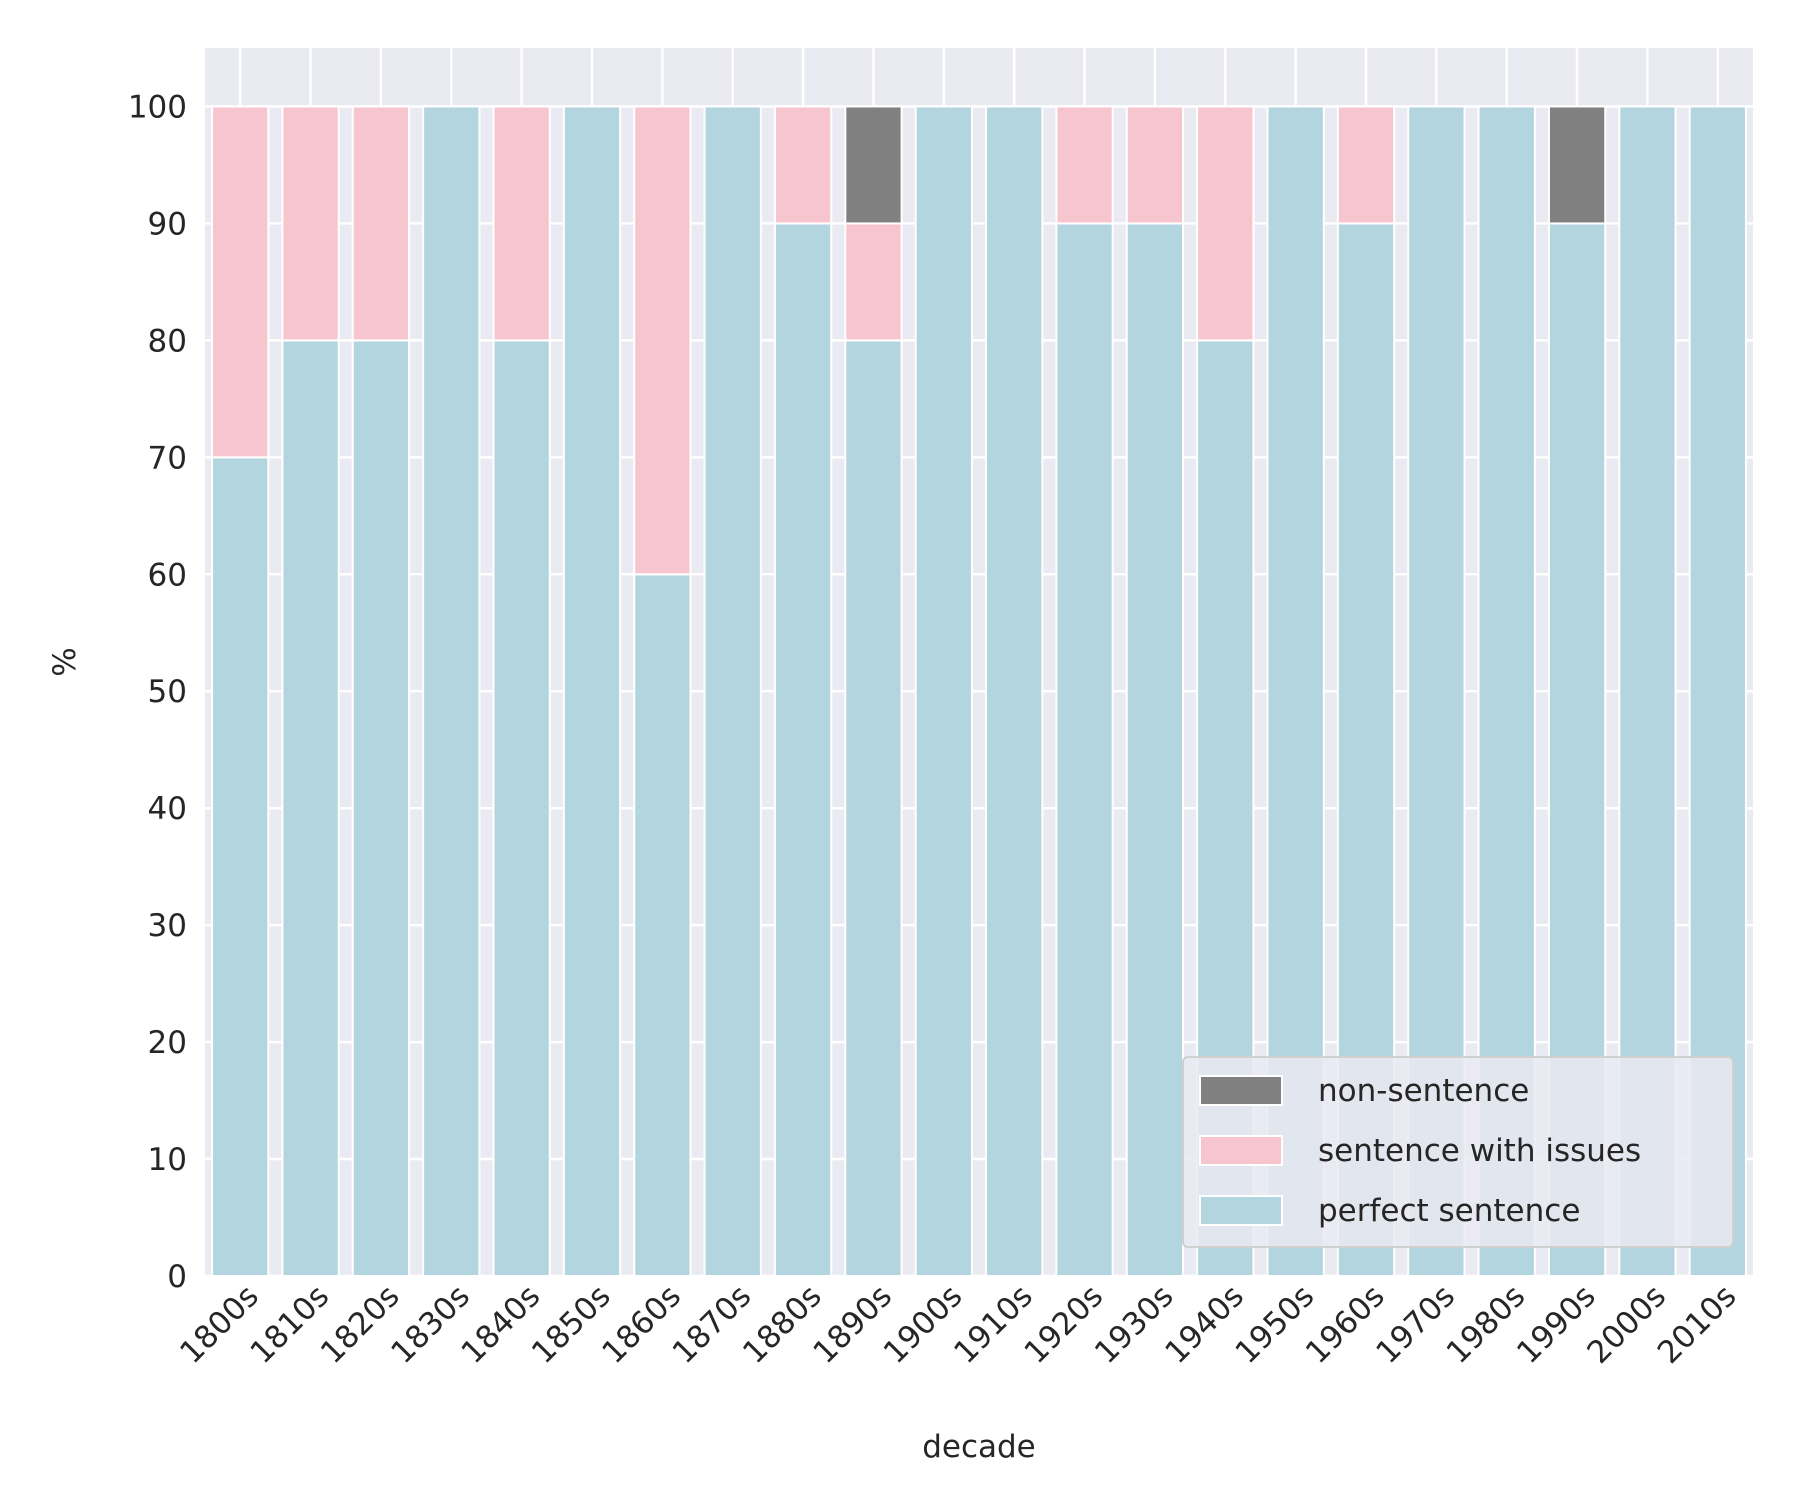 The height and width of the screenshot is (1500, 1800). I want to click on x-tick-label: 1870s, so click(712, 1324).